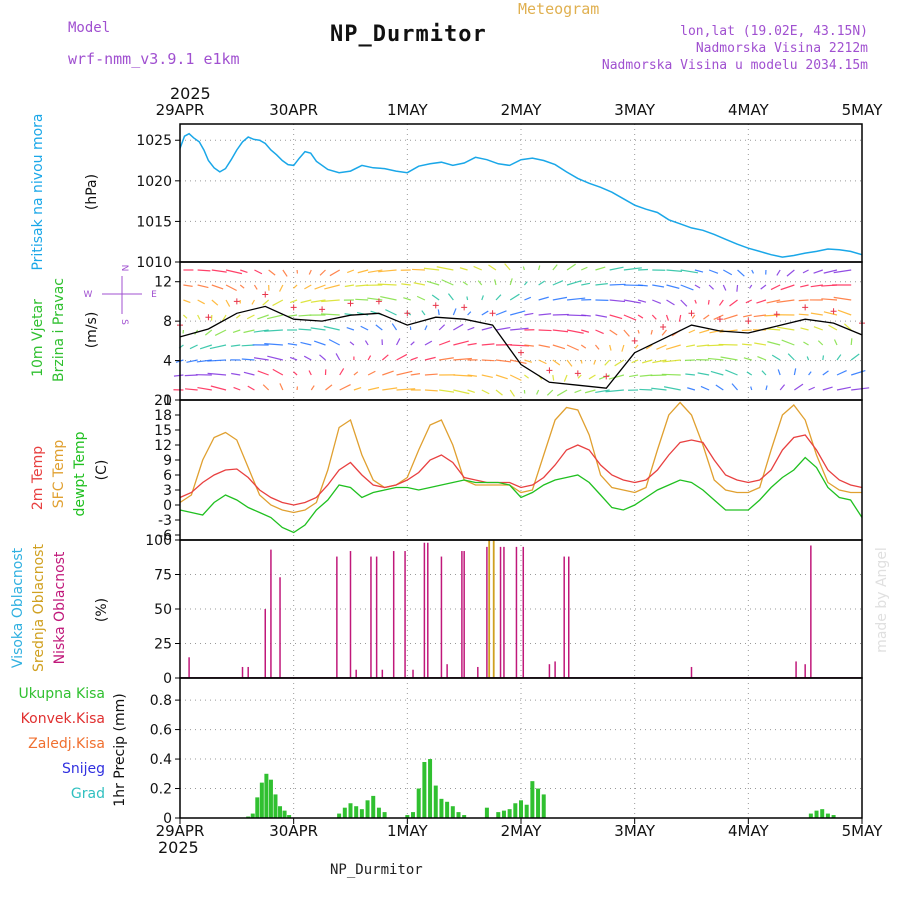  I want to click on elevation-label: Nadmorska Visina 2212m, so click(781, 48).